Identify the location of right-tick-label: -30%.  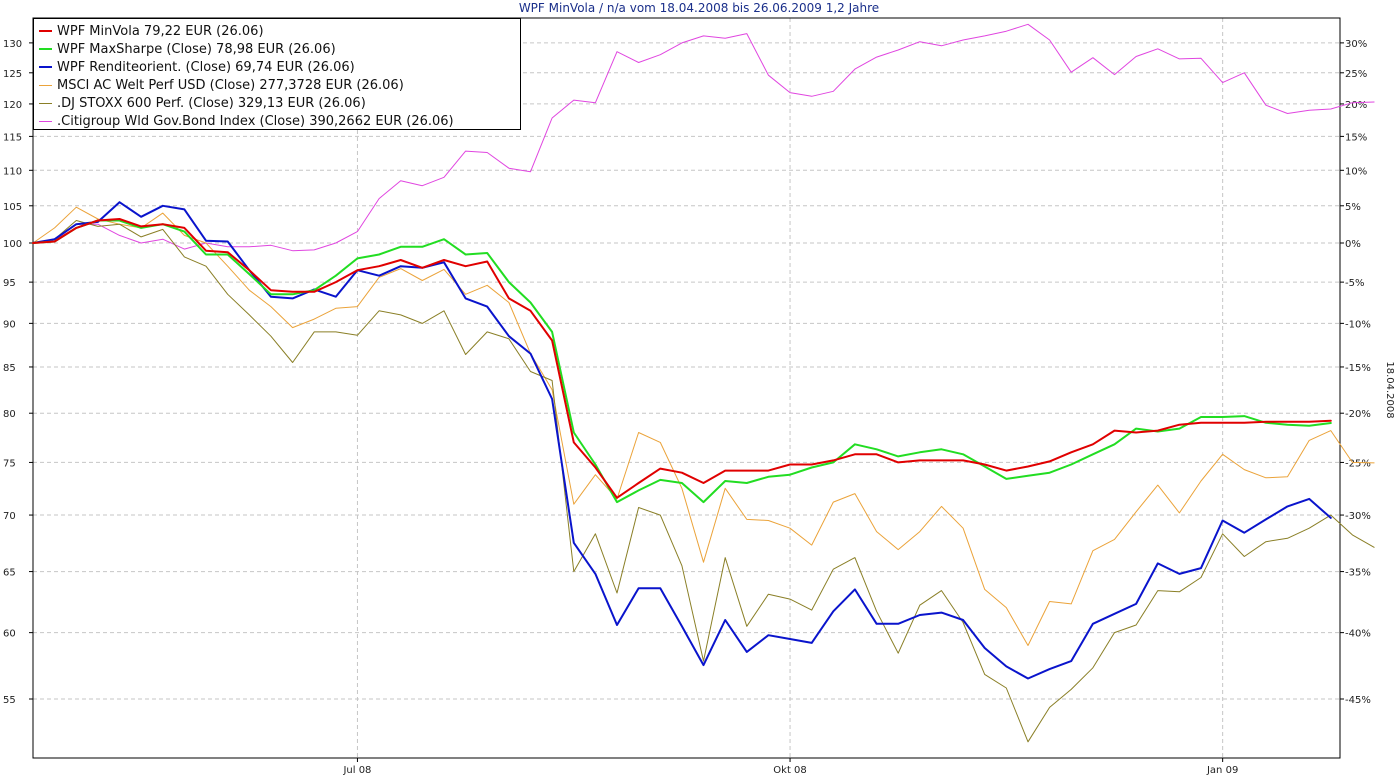
(1358, 516).